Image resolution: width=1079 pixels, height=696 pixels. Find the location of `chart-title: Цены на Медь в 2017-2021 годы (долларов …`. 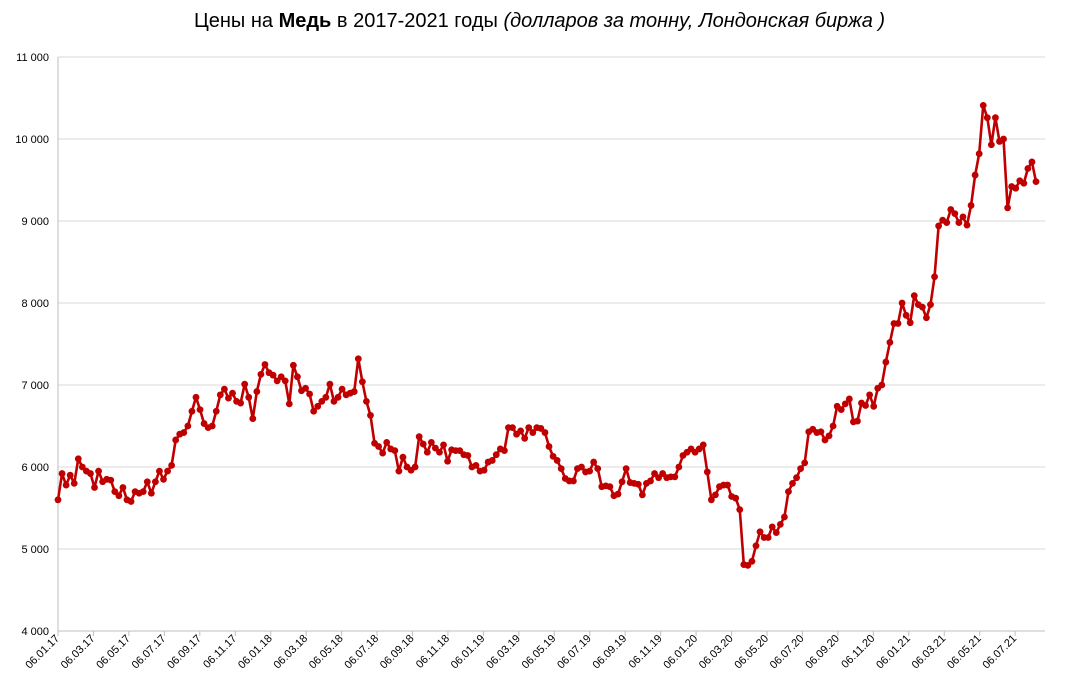

chart-title: Цены на Медь в 2017-2021 годы (долларов … is located at coordinates (539, 21).